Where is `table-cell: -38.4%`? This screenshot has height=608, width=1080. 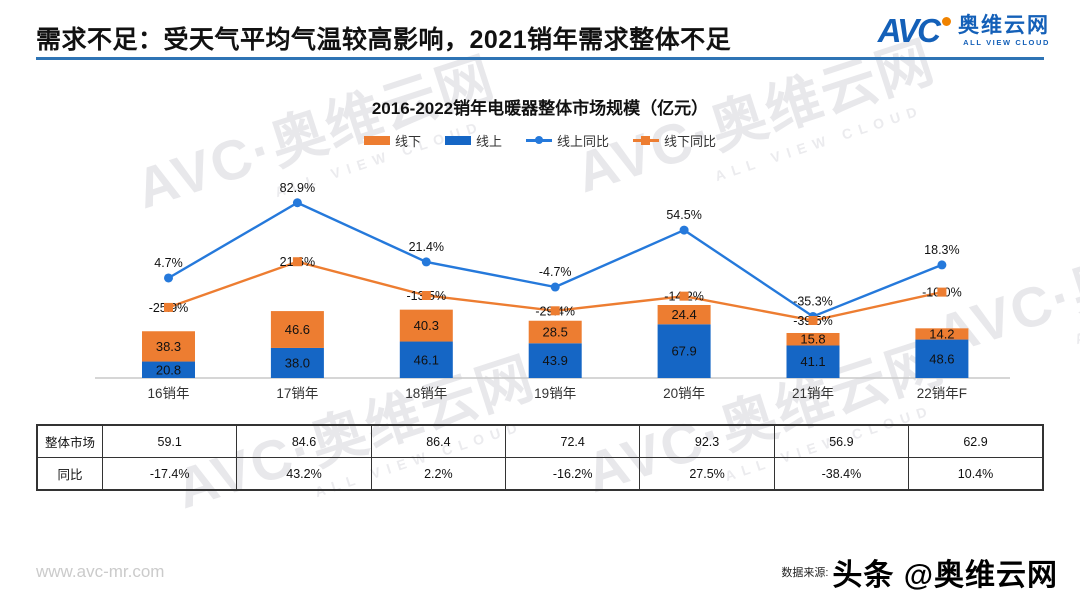 table-cell: -38.4% is located at coordinates (841, 474).